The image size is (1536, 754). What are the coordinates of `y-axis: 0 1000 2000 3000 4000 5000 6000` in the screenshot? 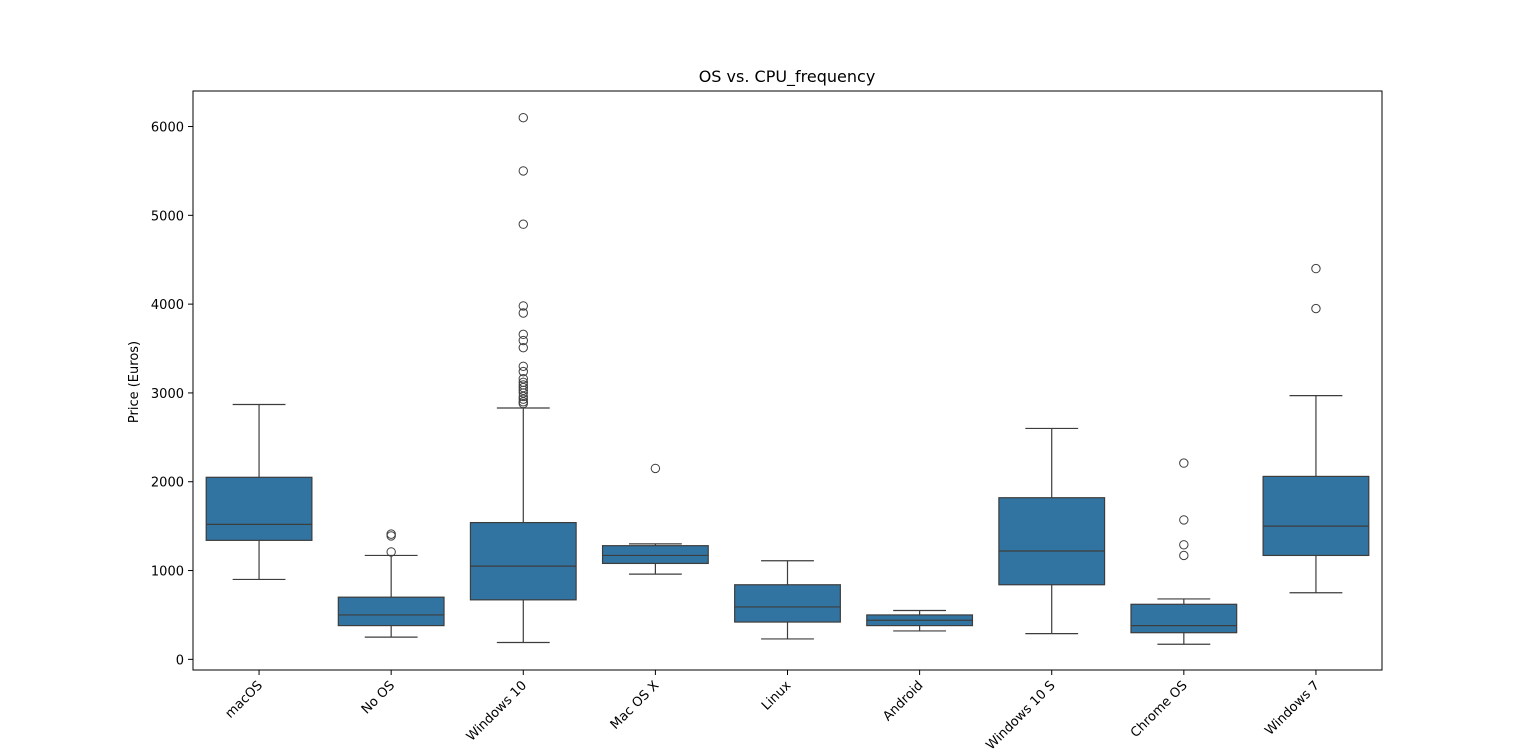 It's located at (172, 394).